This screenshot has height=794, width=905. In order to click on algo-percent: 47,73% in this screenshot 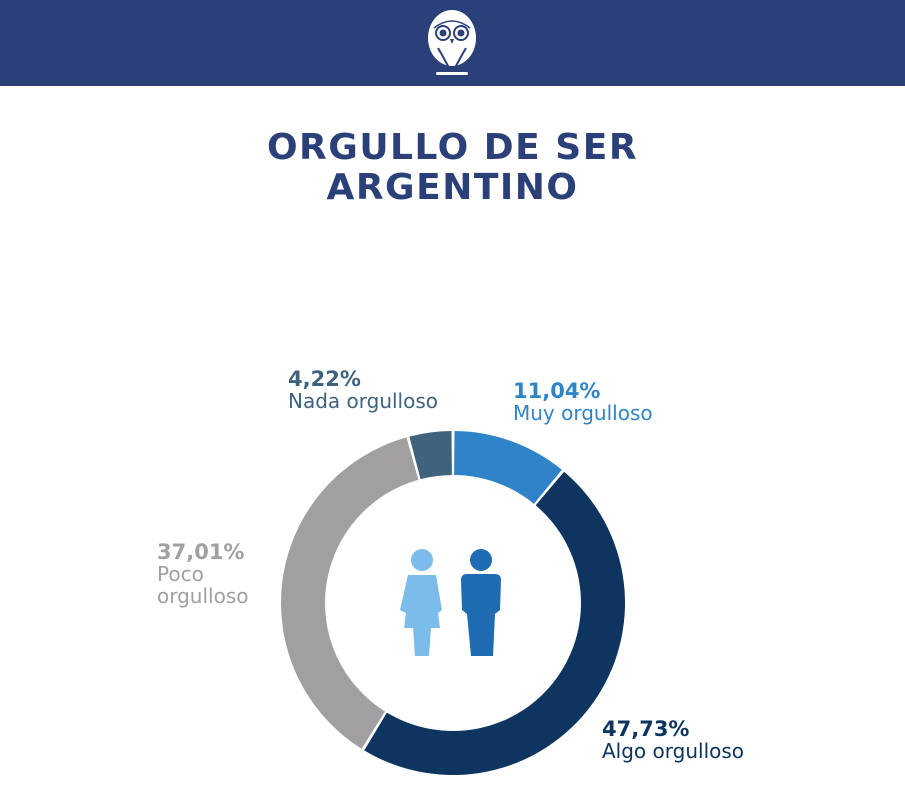, I will do `click(646, 729)`.